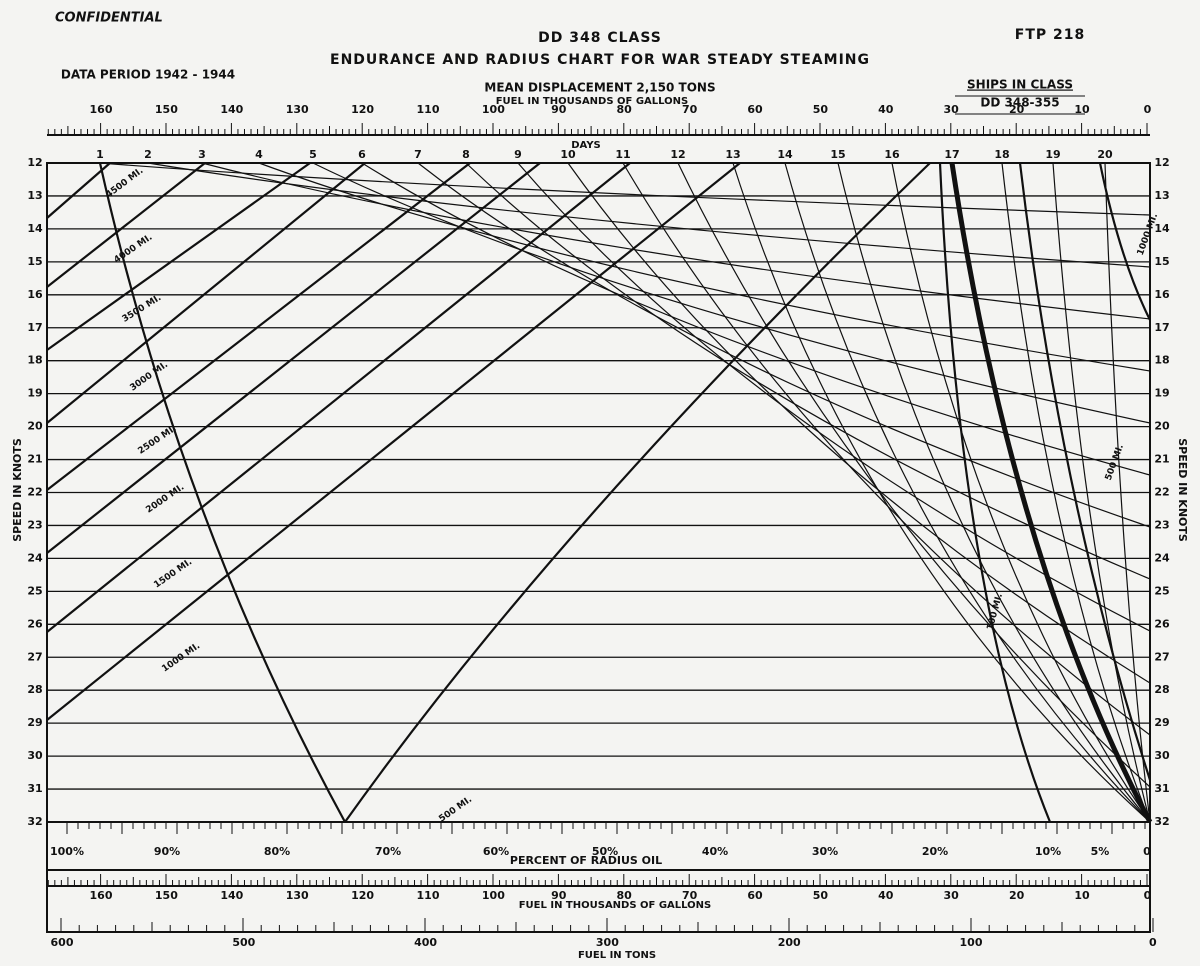  Describe the element at coordinates (568, 154) in the screenshot. I see `day-label: 10` at that location.